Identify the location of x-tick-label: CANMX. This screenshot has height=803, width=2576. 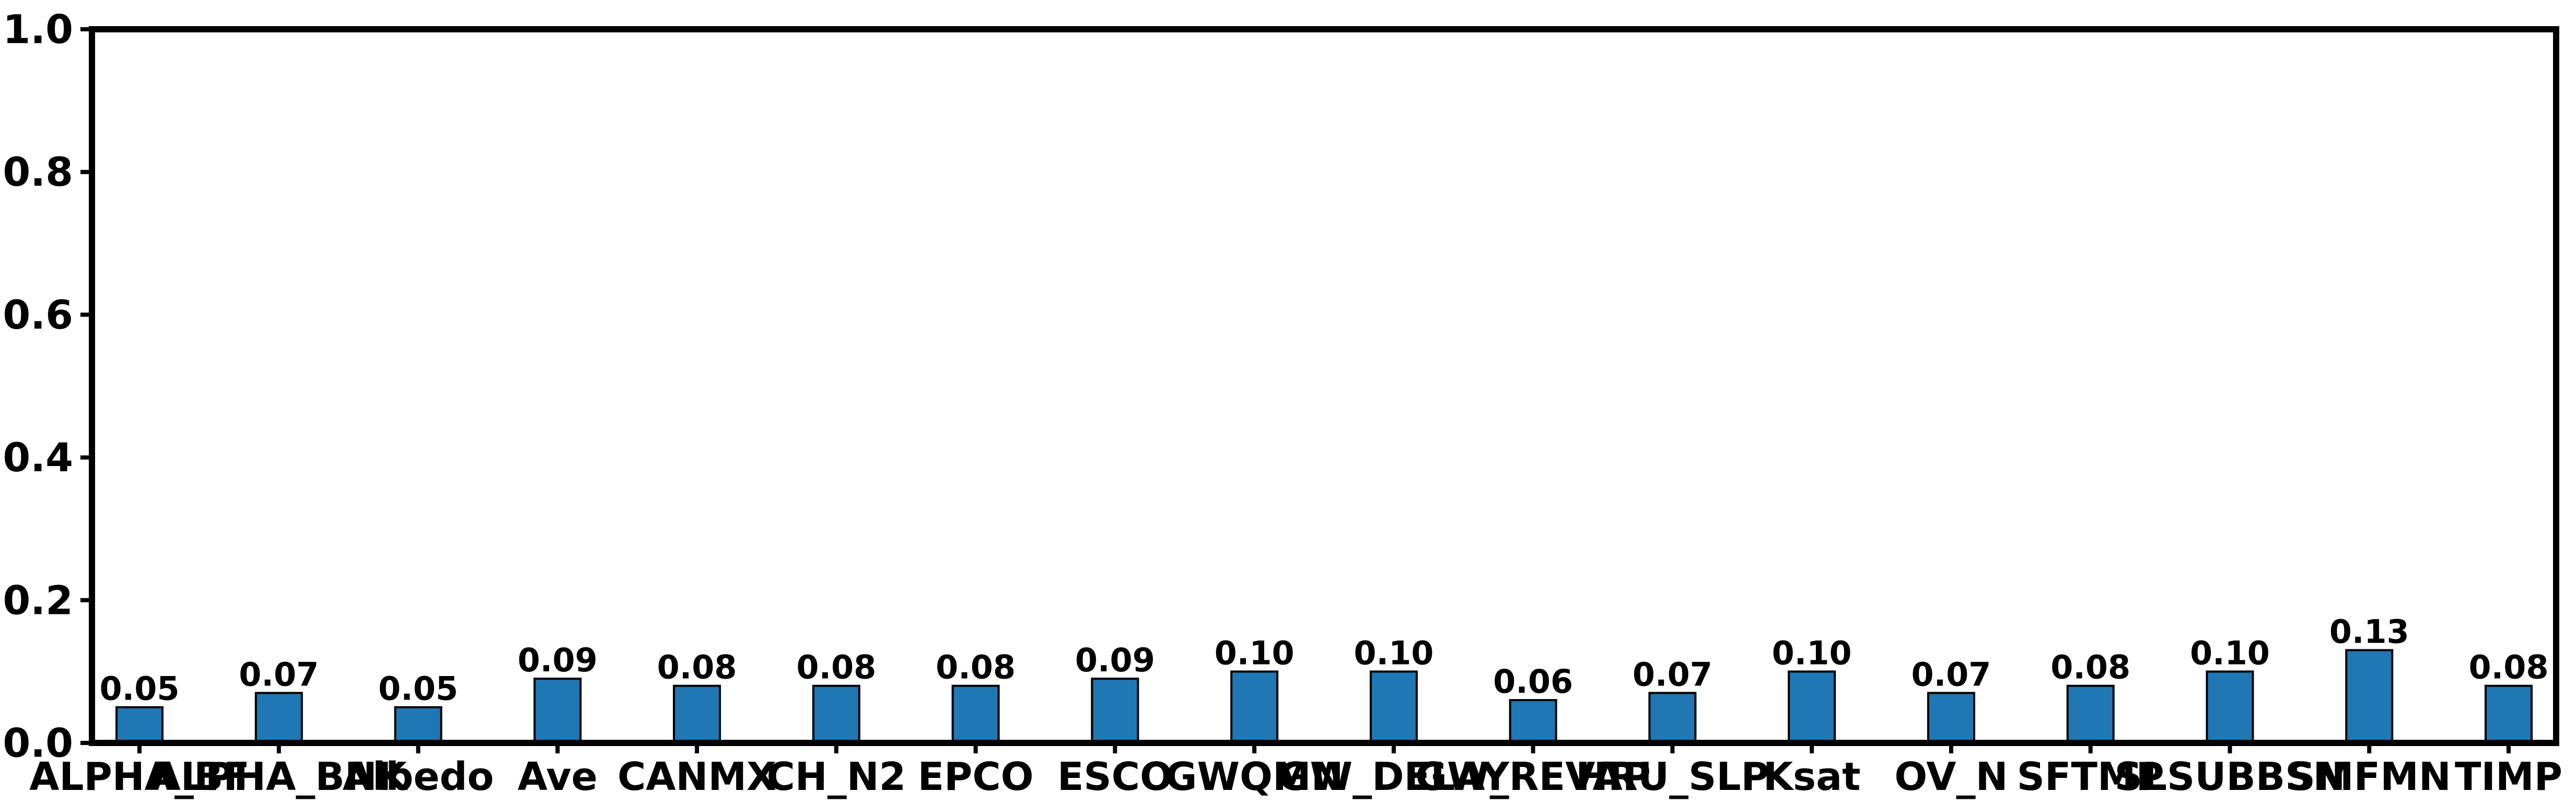
(696, 777).